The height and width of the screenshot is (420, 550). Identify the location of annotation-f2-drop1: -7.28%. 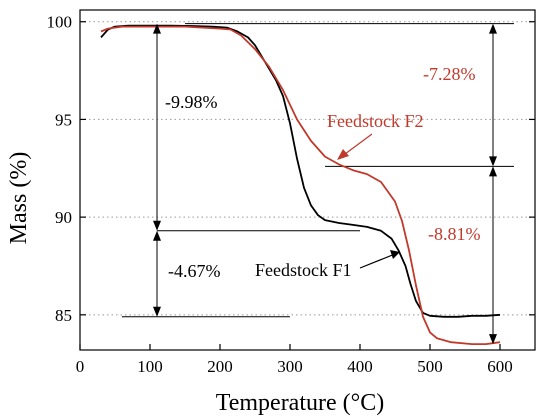
(449, 74).